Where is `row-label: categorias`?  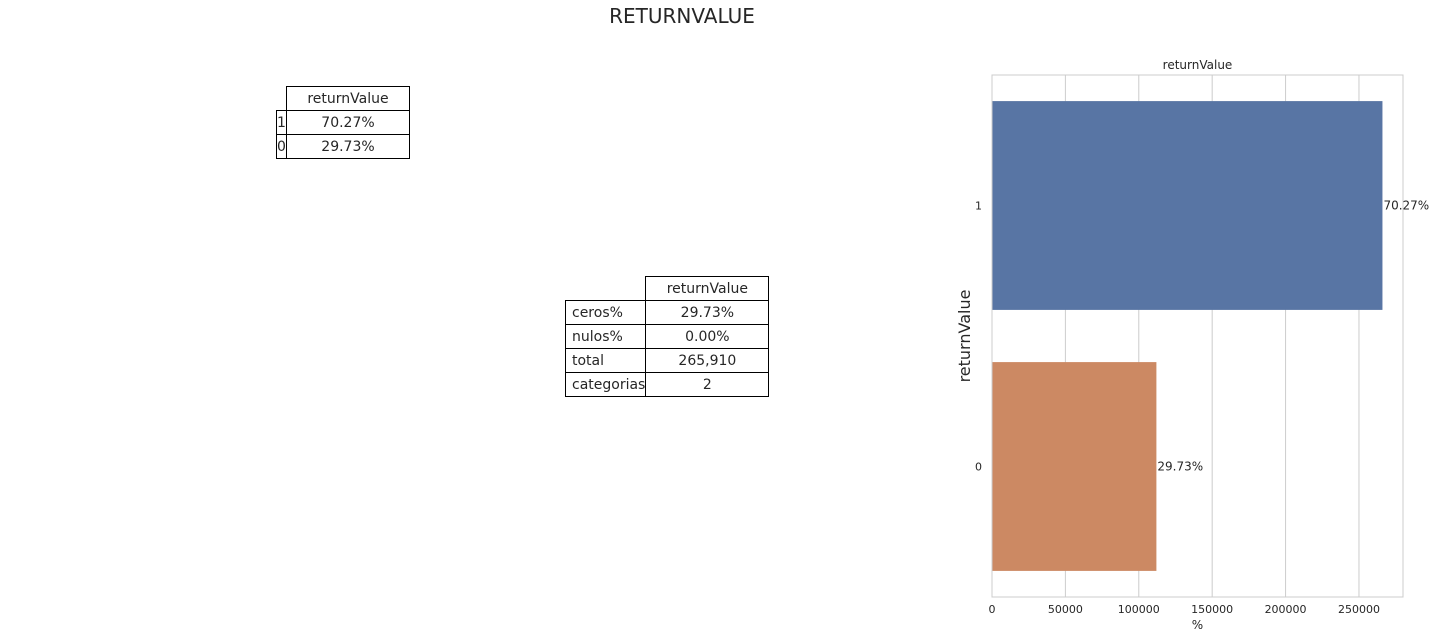
row-label: categorias is located at coordinates (605, 384).